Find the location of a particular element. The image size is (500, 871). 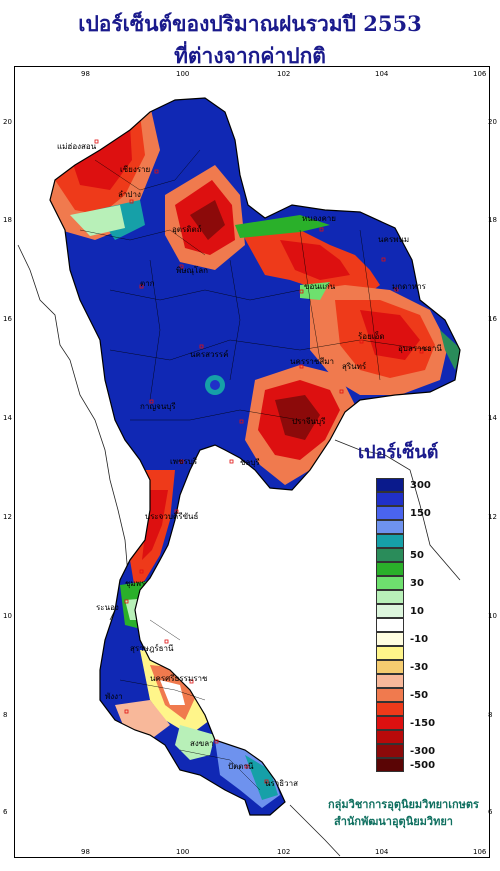

province-label: นครศรีธรรมราช is located at coordinates (179, 678).